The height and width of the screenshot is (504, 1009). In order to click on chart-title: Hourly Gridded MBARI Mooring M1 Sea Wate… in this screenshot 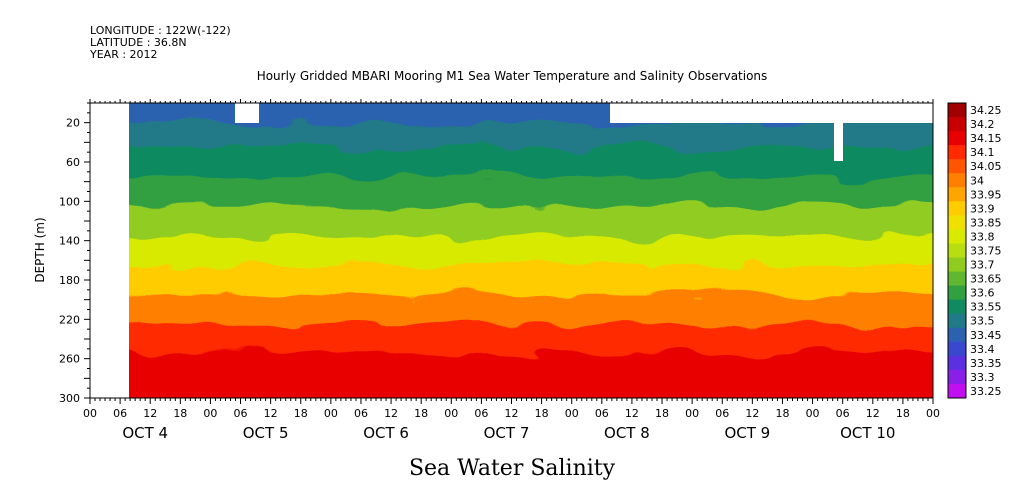, I will do `click(512, 76)`.